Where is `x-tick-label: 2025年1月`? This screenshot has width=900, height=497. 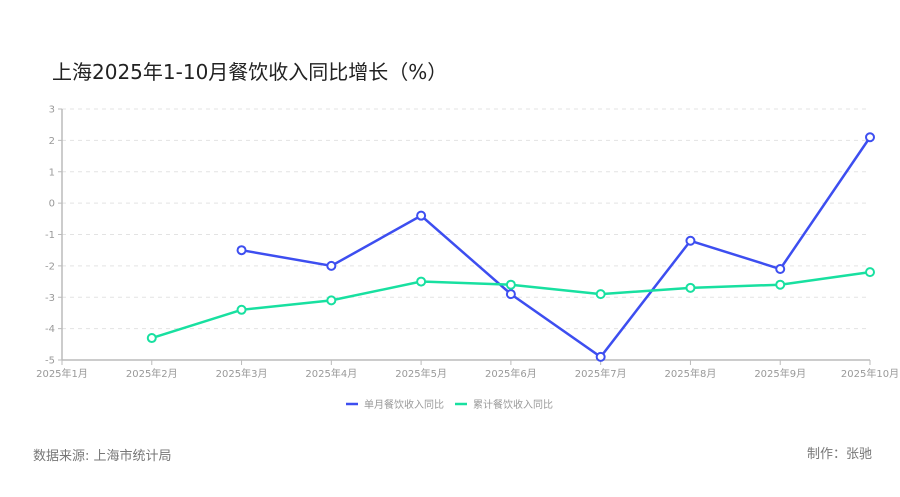 x-tick-label: 2025年1月 is located at coordinates (62, 373).